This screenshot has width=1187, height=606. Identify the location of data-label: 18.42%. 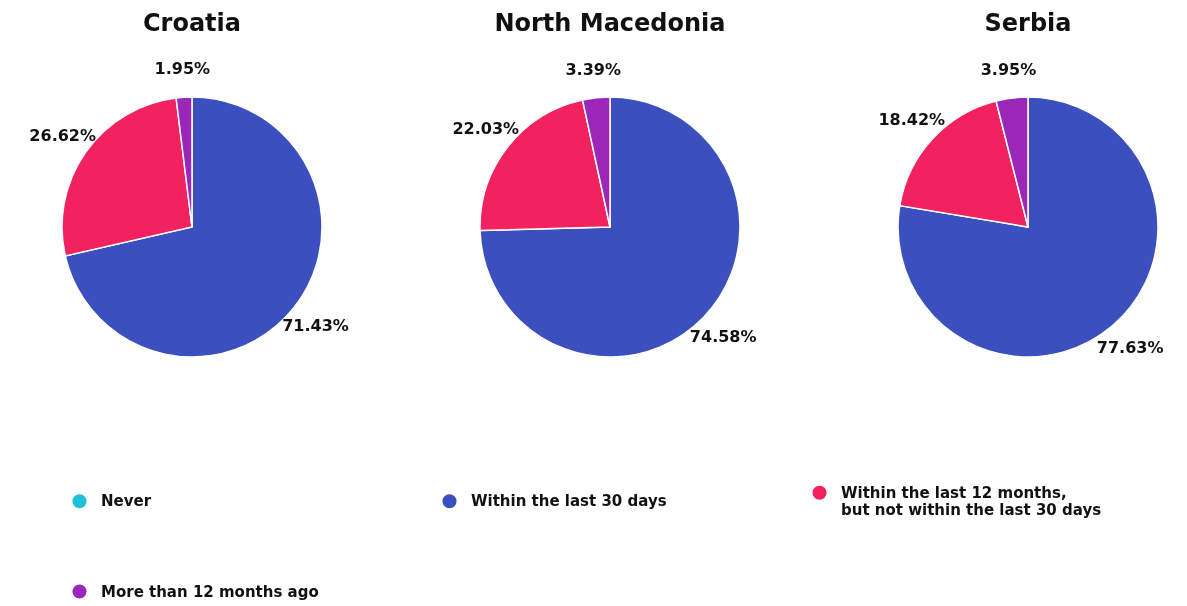
(912, 119).